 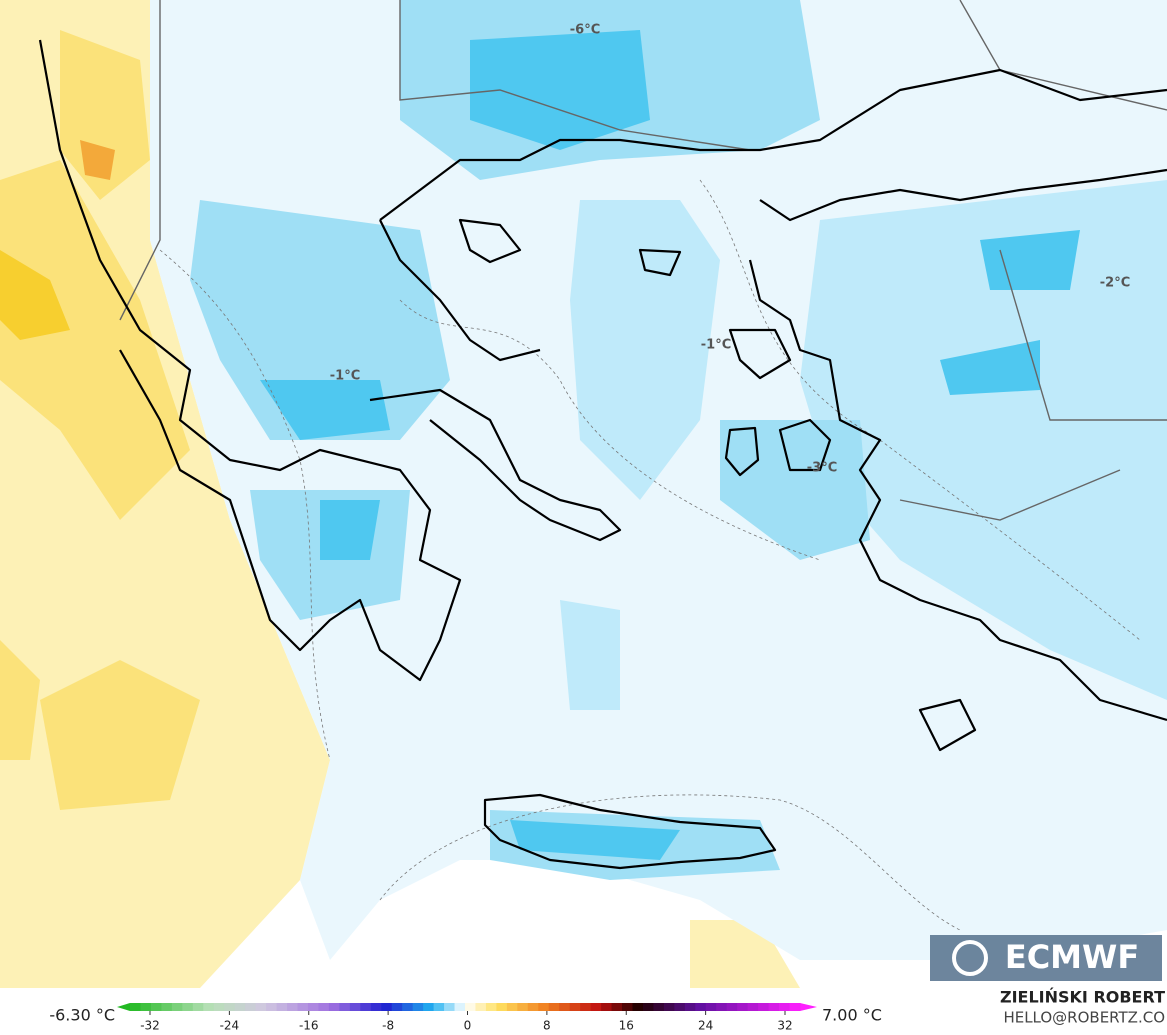 What do you see at coordinates (784, 1026) in the screenshot?
I see `colorbar-tick-label: 32` at bounding box center [784, 1026].